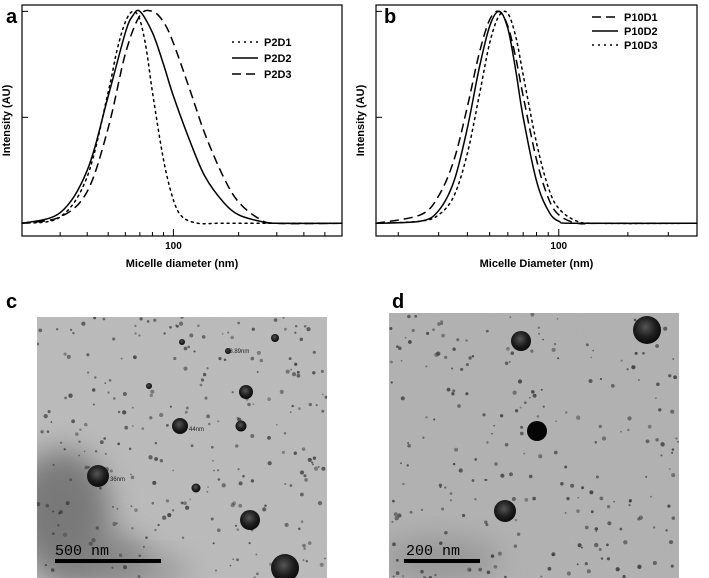 The width and height of the screenshot is (709, 578). I want to click on x-axis-title: Micelle diameter (nm), so click(182, 264).